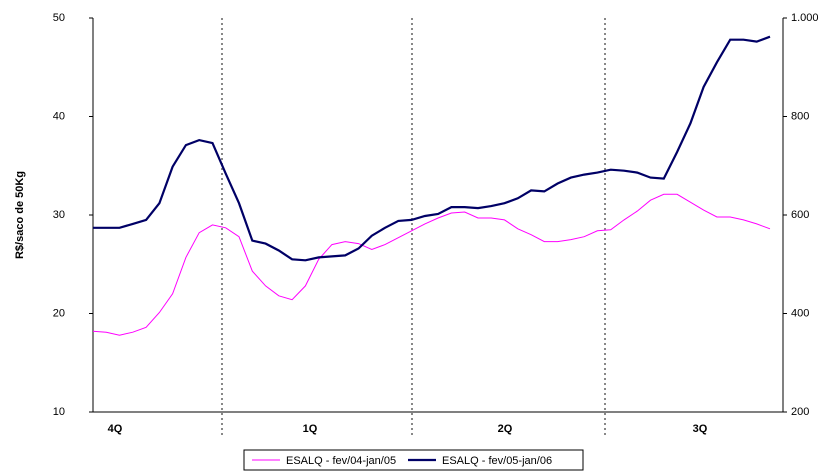 This screenshot has height=472, width=827. I want to click on legend-label: ESALQ - fev/04-jan/05, so click(341, 461).